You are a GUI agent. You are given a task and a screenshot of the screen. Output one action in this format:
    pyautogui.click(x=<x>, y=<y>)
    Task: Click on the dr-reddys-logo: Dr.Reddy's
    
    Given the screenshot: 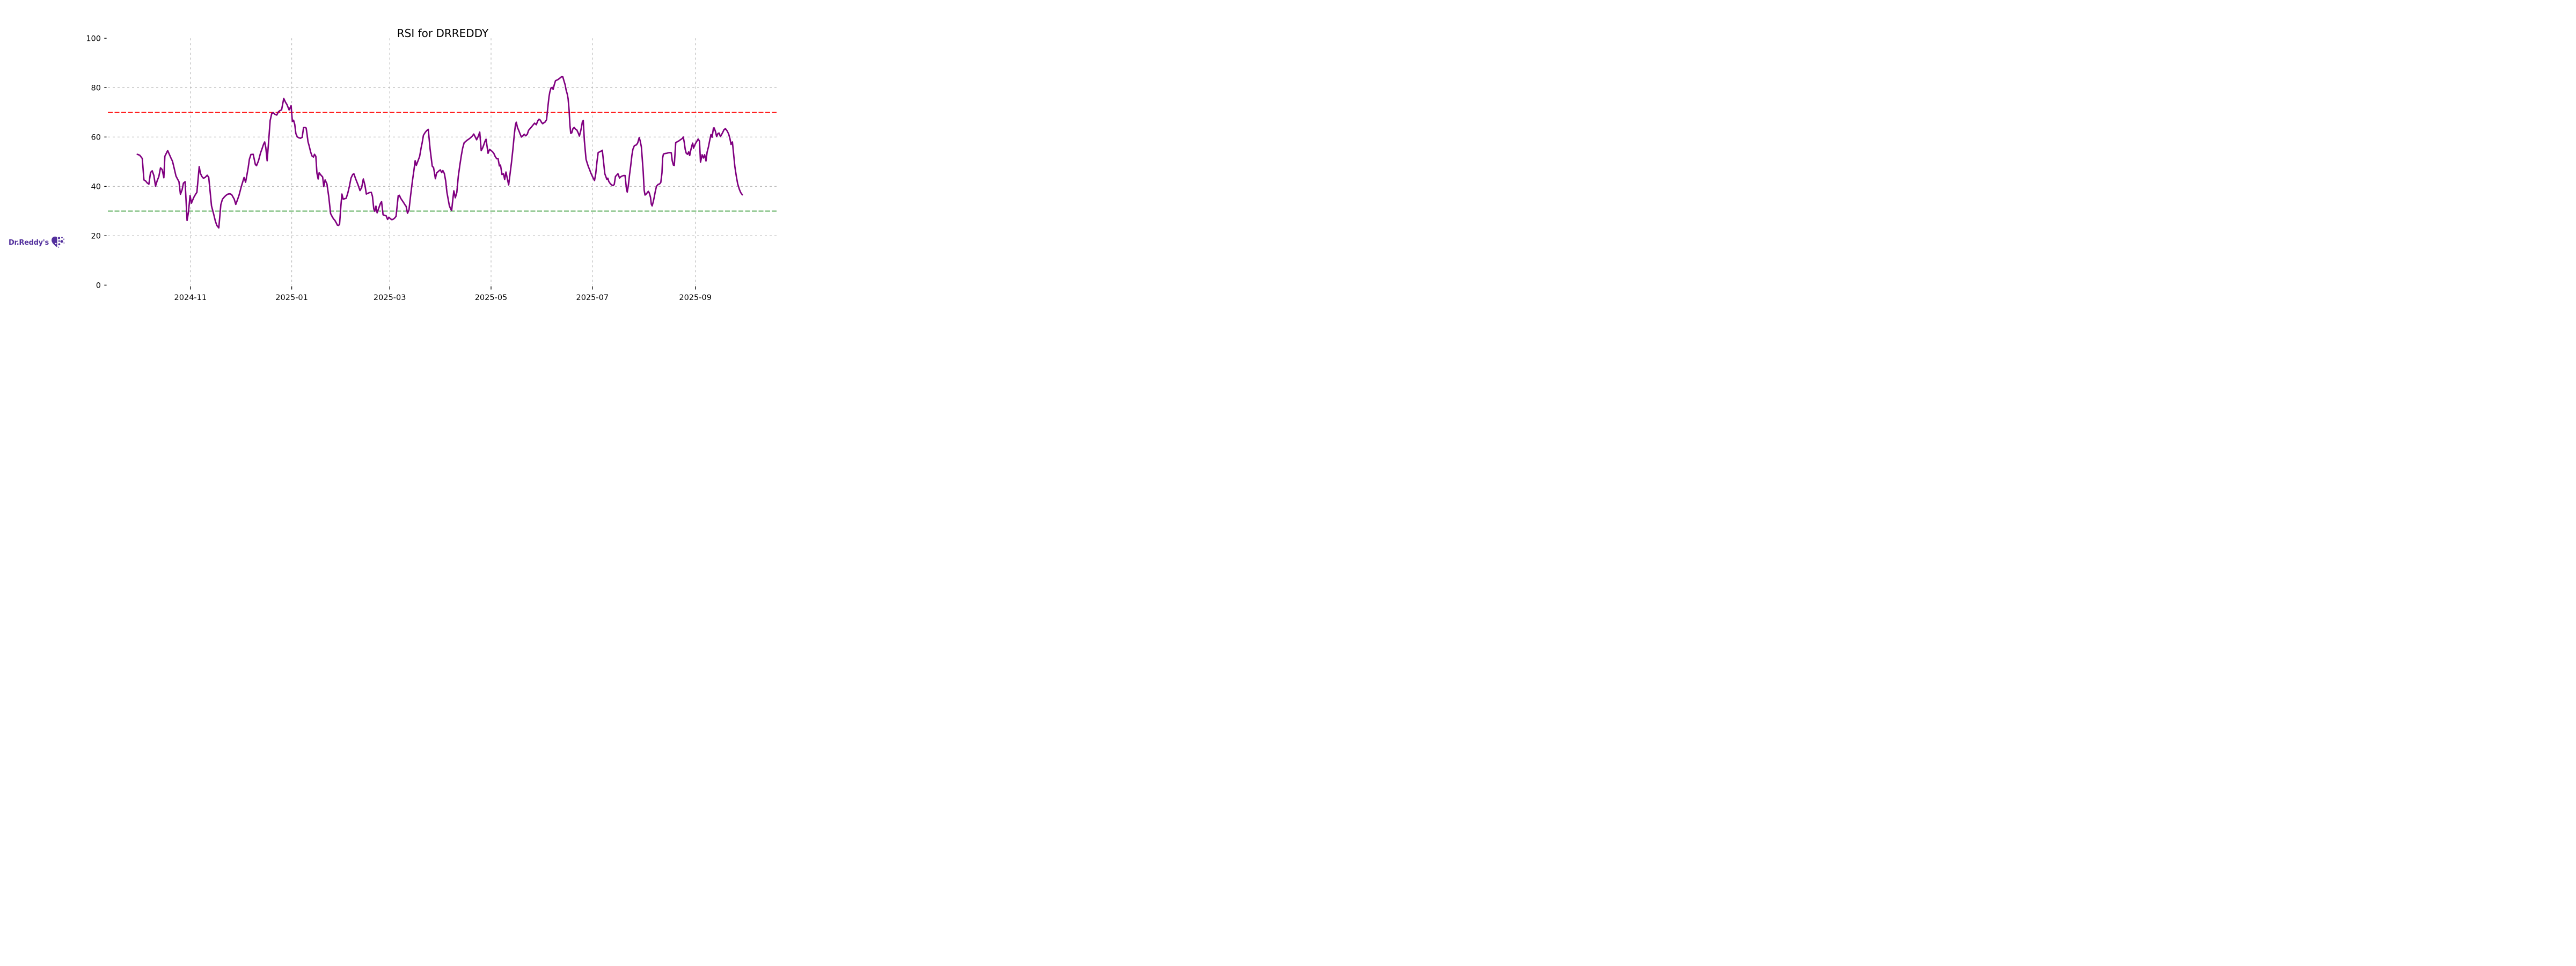 What is the action you would take?
    pyautogui.click(x=37, y=242)
    